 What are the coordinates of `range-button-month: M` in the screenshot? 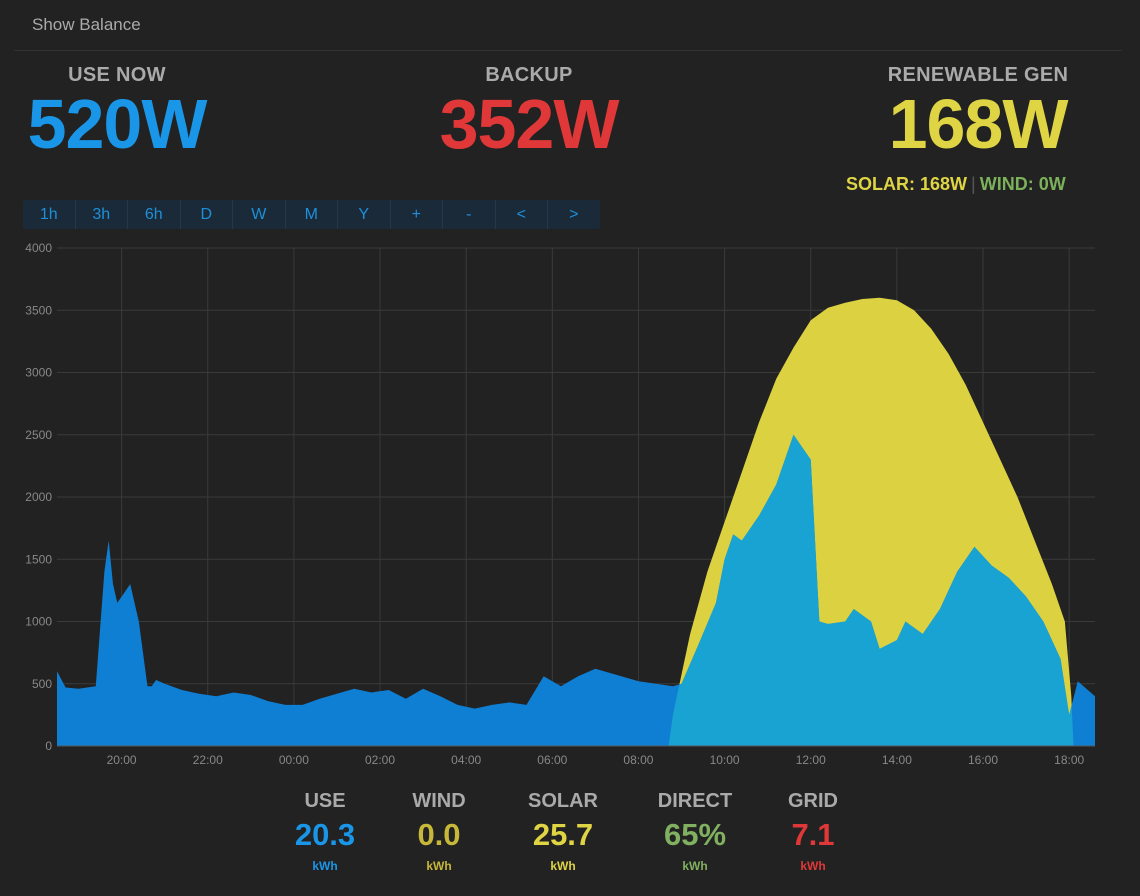 It's located at (312, 214).